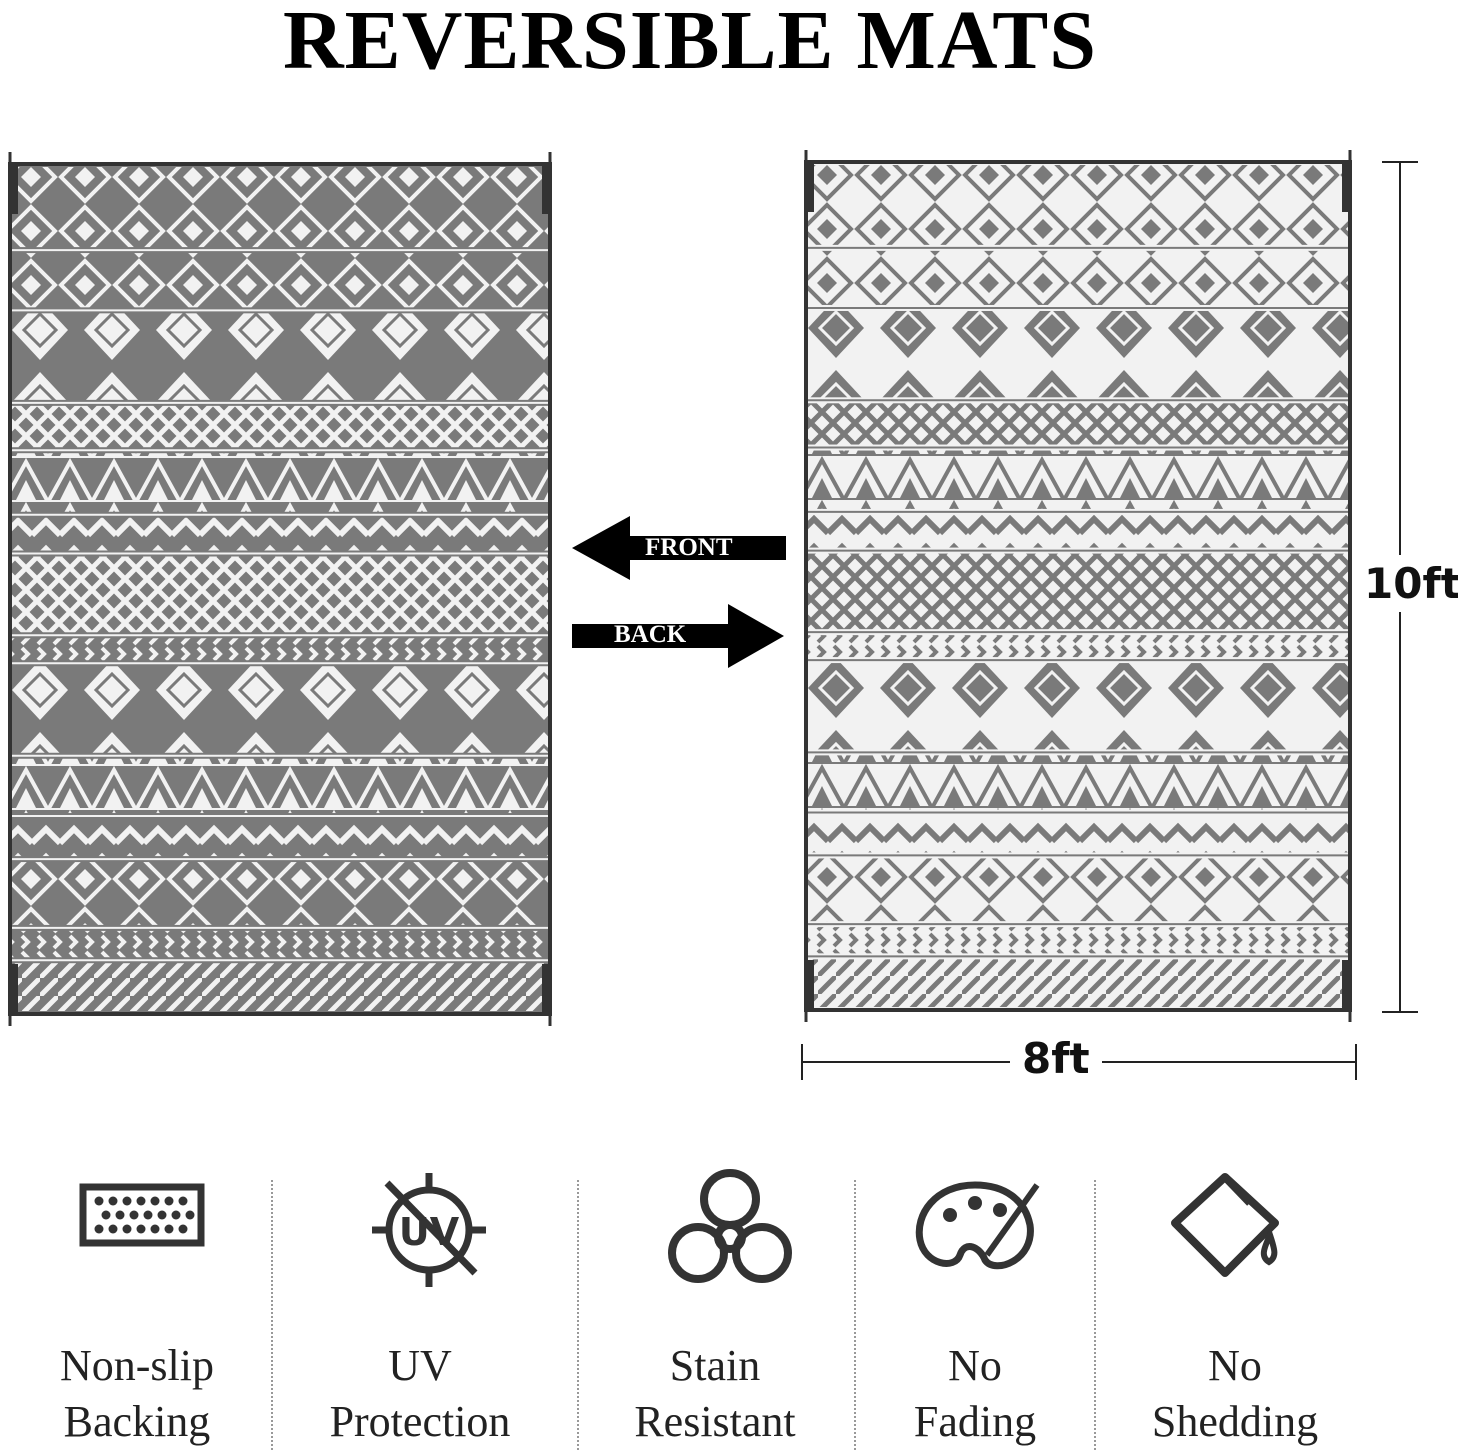 The width and height of the screenshot is (1458, 1450). I want to click on feature-fading, so click(975, 1225).